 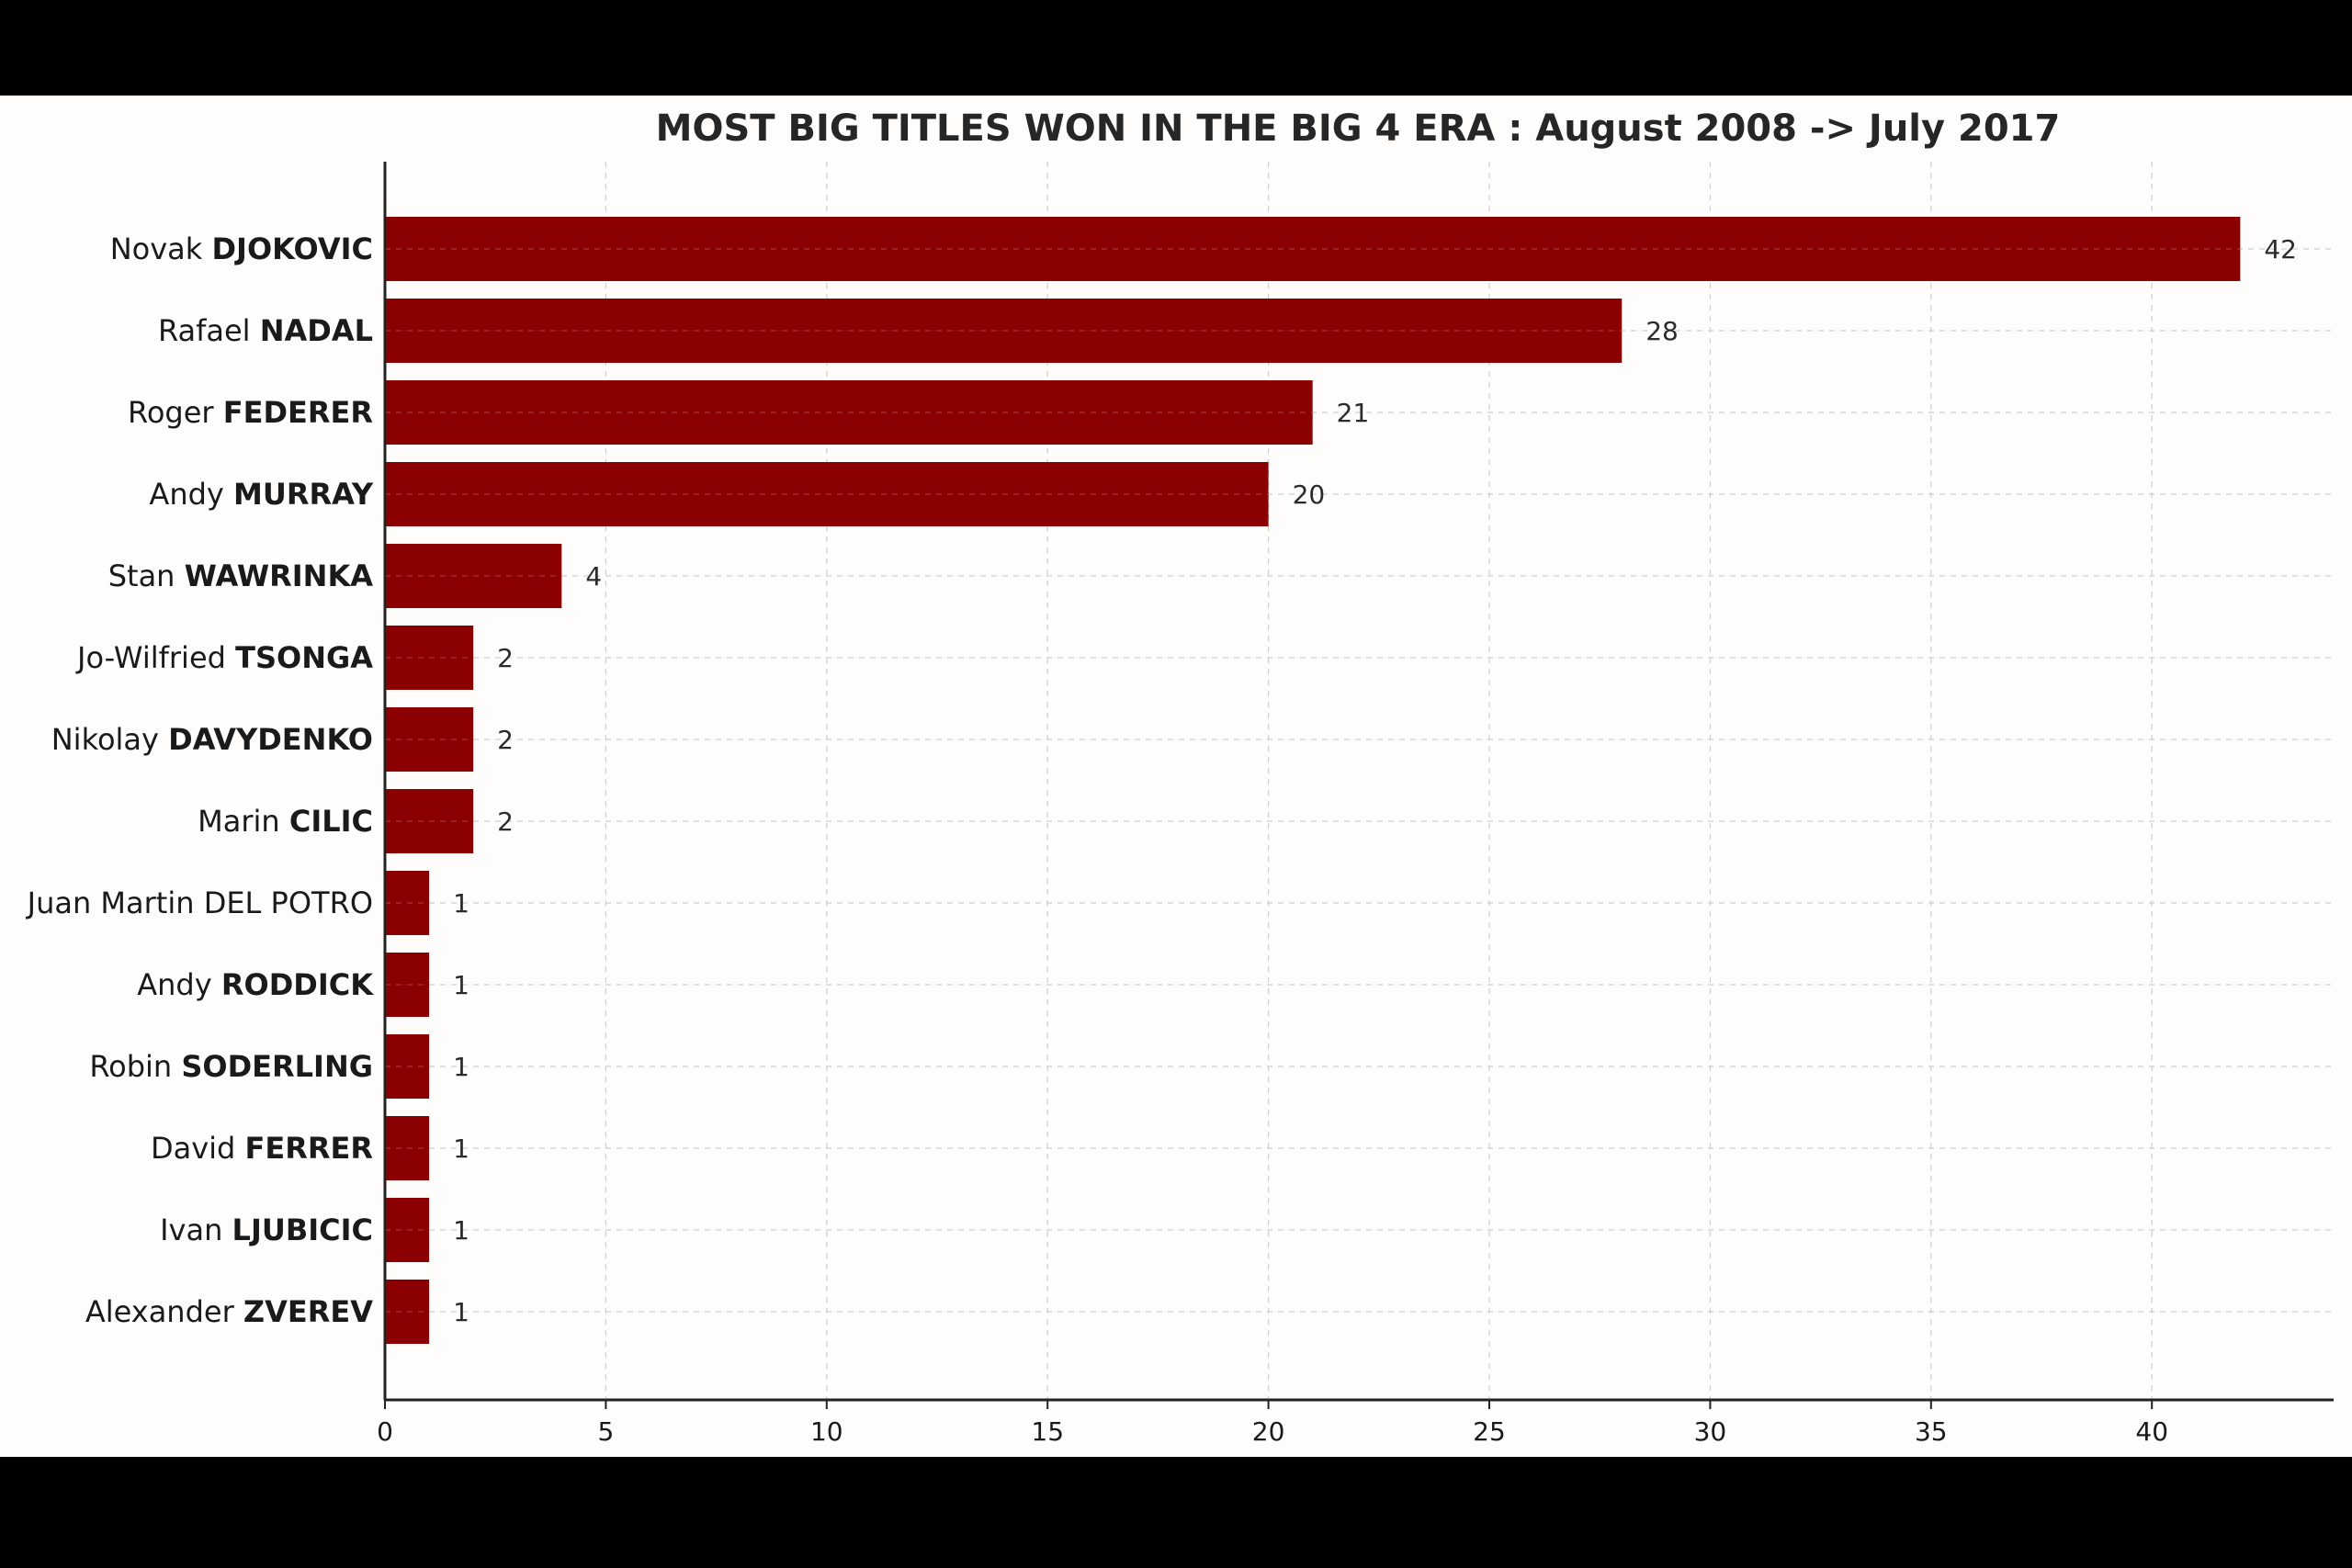 What do you see at coordinates (593, 577) in the screenshot?
I see `value-label: 4` at bounding box center [593, 577].